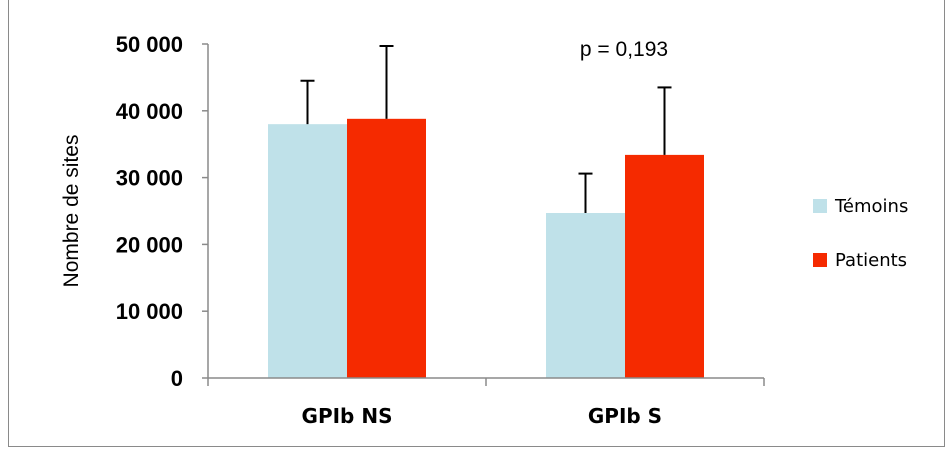  Describe the element at coordinates (664, 266) in the screenshot. I see `bar-patients-gpib-s` at that location.